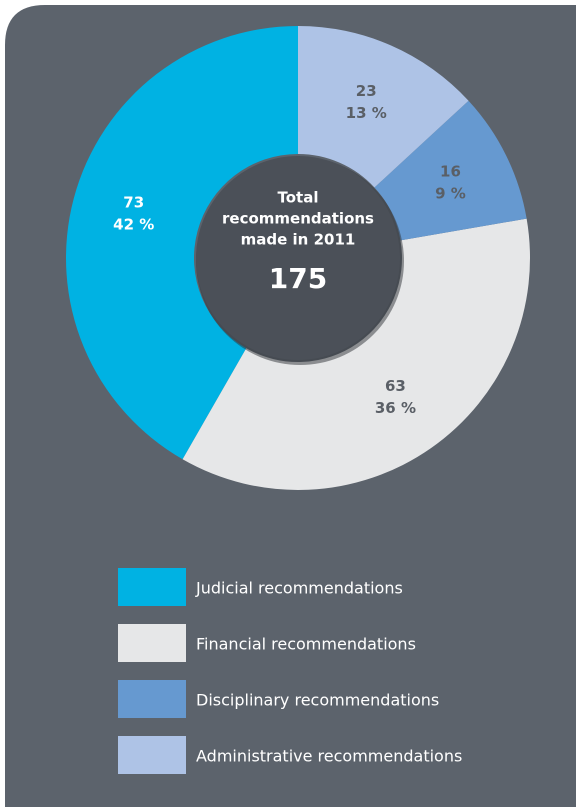  What do you see at coordinates (395, 386) in the screenshot?
I see `slice-value-label: 63` at bounding box center [395, 386].